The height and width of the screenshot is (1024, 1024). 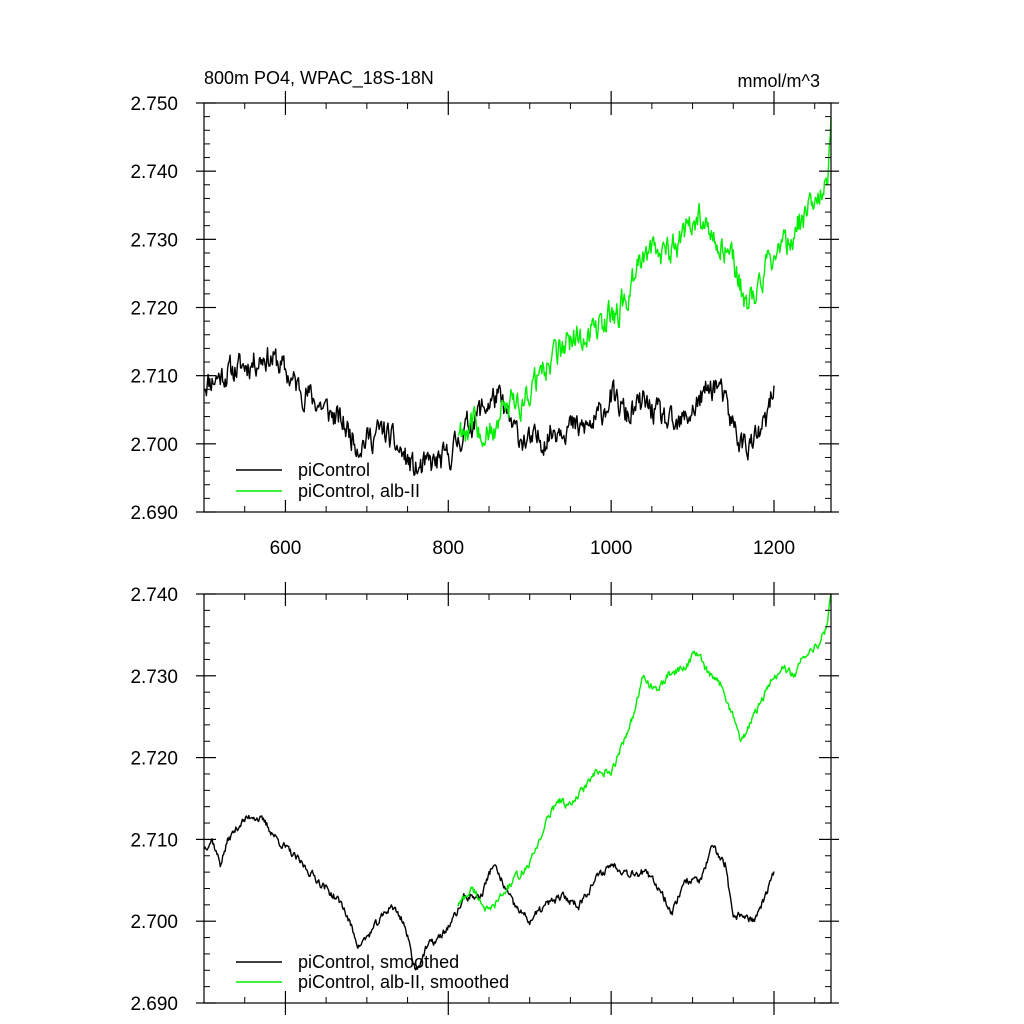 What do you see at coordinates (154, 104) in the screenshot?
I see `y-tick-label: 2.750` at bounding box center [154, 104].